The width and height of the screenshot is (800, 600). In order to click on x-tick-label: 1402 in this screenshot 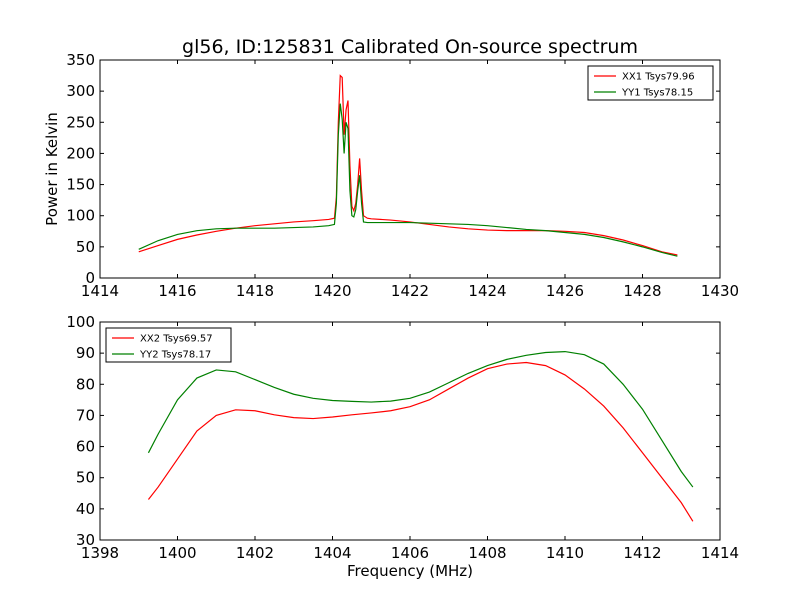, I will do `click(255, 553)`.